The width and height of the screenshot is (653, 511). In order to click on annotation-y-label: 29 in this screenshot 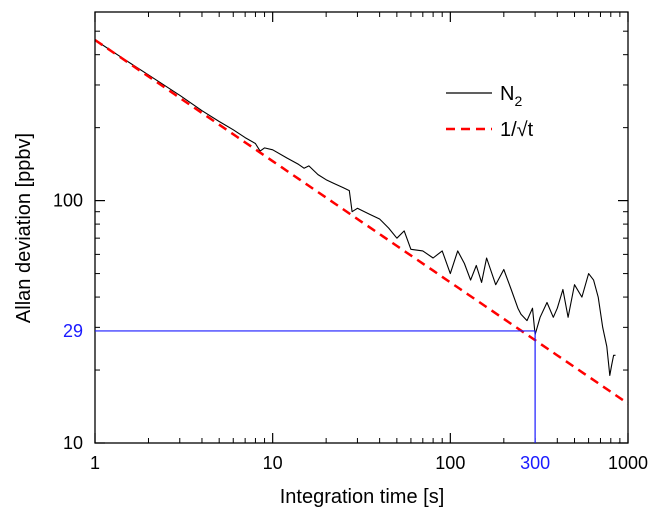, I will do `click(73, 331)`.